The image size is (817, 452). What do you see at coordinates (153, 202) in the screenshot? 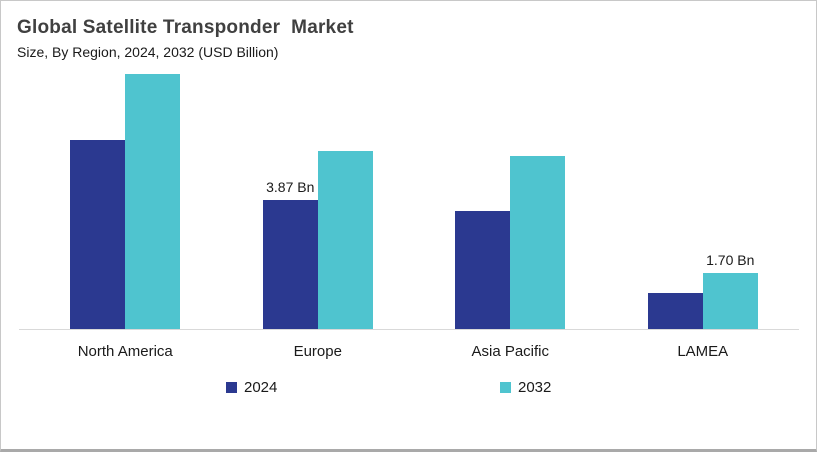
I see `bar-2032-north-america` at bounding box center [153, 202].